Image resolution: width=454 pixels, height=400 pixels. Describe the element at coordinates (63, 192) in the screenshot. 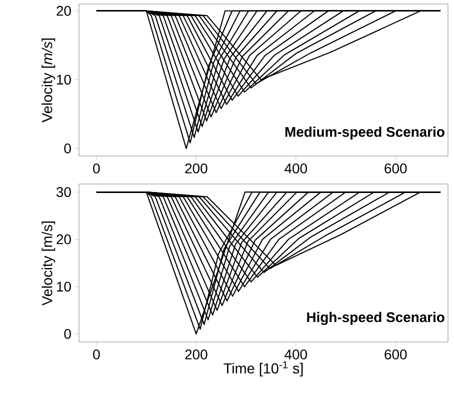

I see `y-tick-label: 30` at that location.